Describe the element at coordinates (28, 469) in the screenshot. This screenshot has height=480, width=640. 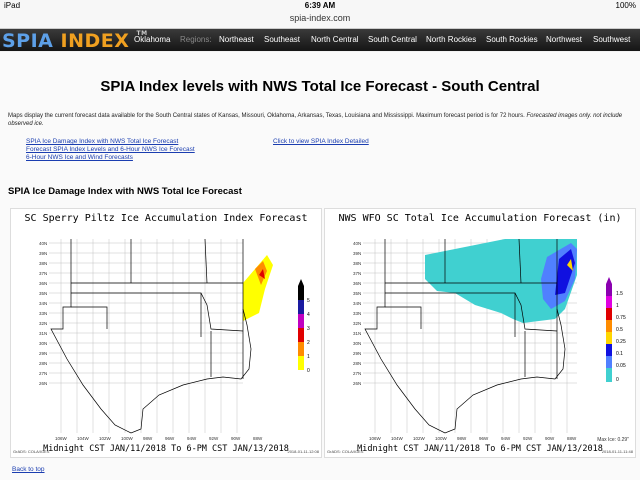
I see `back-to-top-link: Back to top` at that location.